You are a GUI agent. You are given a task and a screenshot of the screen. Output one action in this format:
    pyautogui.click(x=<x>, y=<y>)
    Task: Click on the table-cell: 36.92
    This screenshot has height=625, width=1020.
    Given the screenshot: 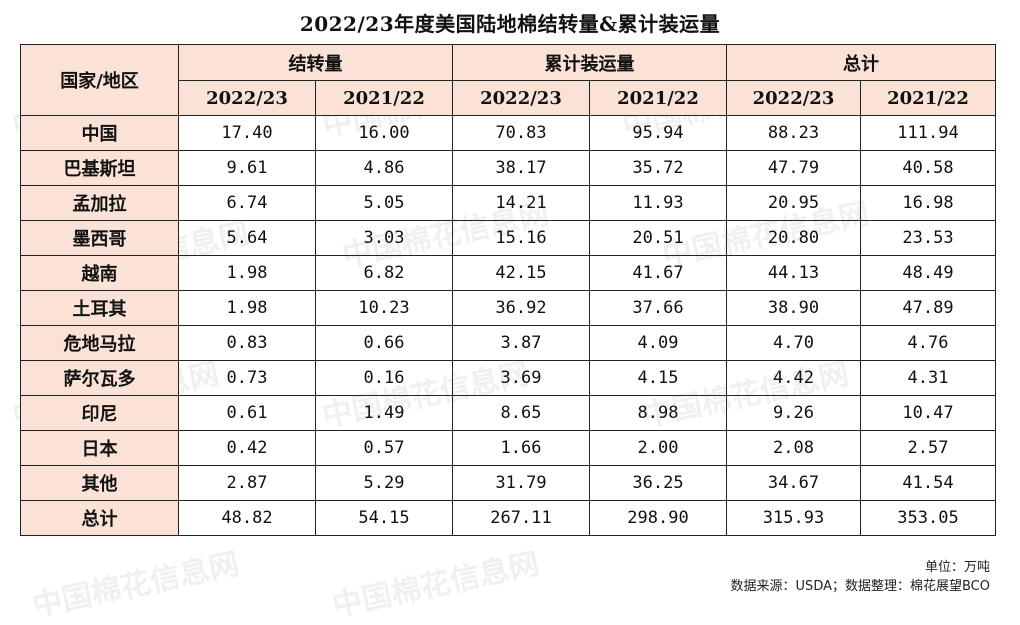 What is the action you would take?
    pyautogui.click(x=521, y=308)
    